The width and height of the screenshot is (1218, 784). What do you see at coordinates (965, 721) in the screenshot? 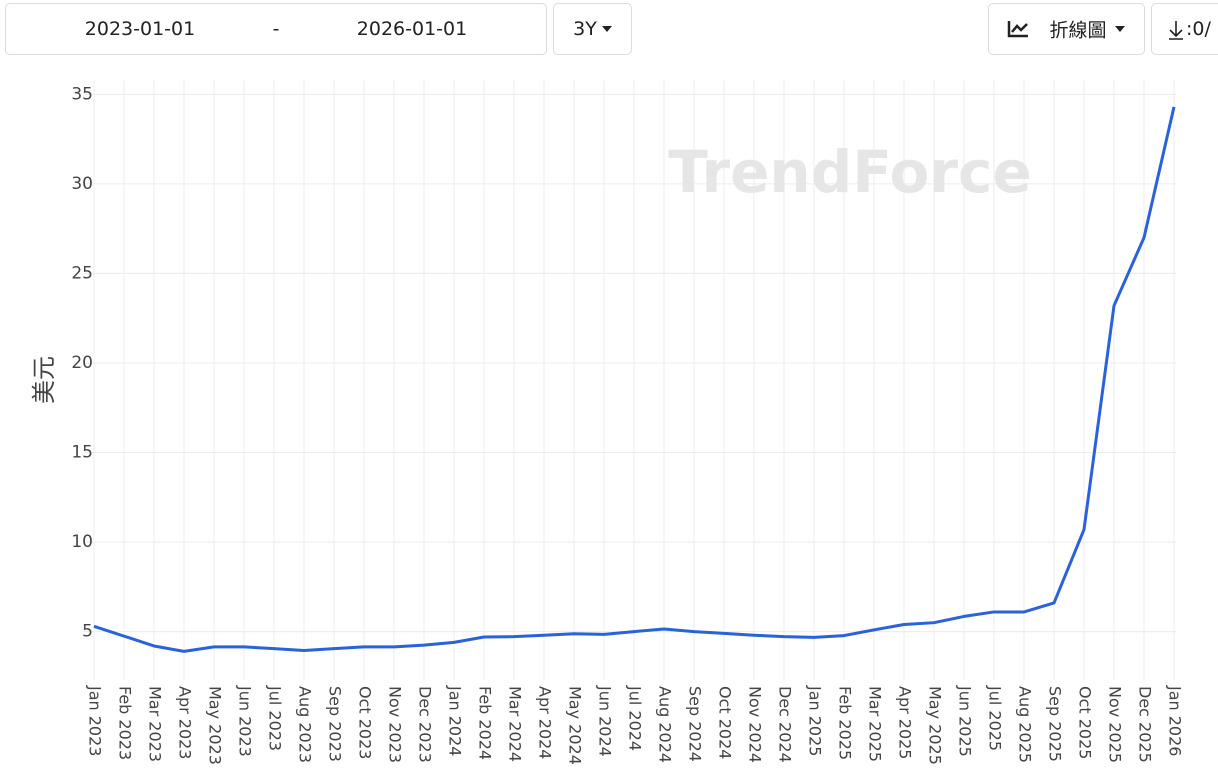
I see `x-tick-label: Jun 2025` at bounding box center [965, 721].